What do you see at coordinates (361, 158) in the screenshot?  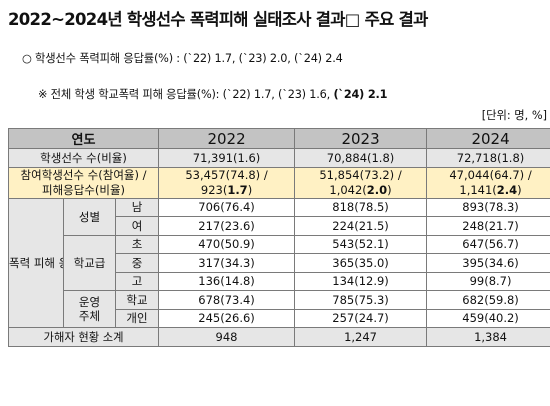 I see `table-cell: 70,884(1.8)` at bounding box center [361, 158].